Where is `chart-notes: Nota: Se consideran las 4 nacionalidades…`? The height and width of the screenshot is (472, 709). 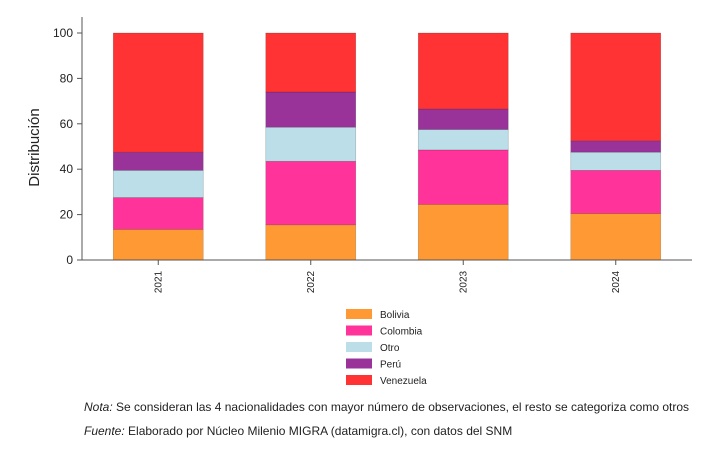
chart-notes: Nota: Se consideran las 4 nacionalidades… is located at coordinates (394, 419).